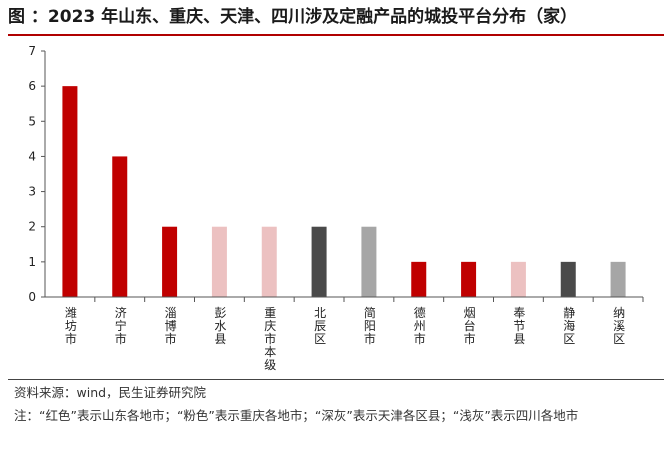 The height and width of the screenshot is (458, 672). What do you see at coordinates (569, 326) in the screenshot?
I see `x-tick-label: 静海区` at bounding box center [569, 326].